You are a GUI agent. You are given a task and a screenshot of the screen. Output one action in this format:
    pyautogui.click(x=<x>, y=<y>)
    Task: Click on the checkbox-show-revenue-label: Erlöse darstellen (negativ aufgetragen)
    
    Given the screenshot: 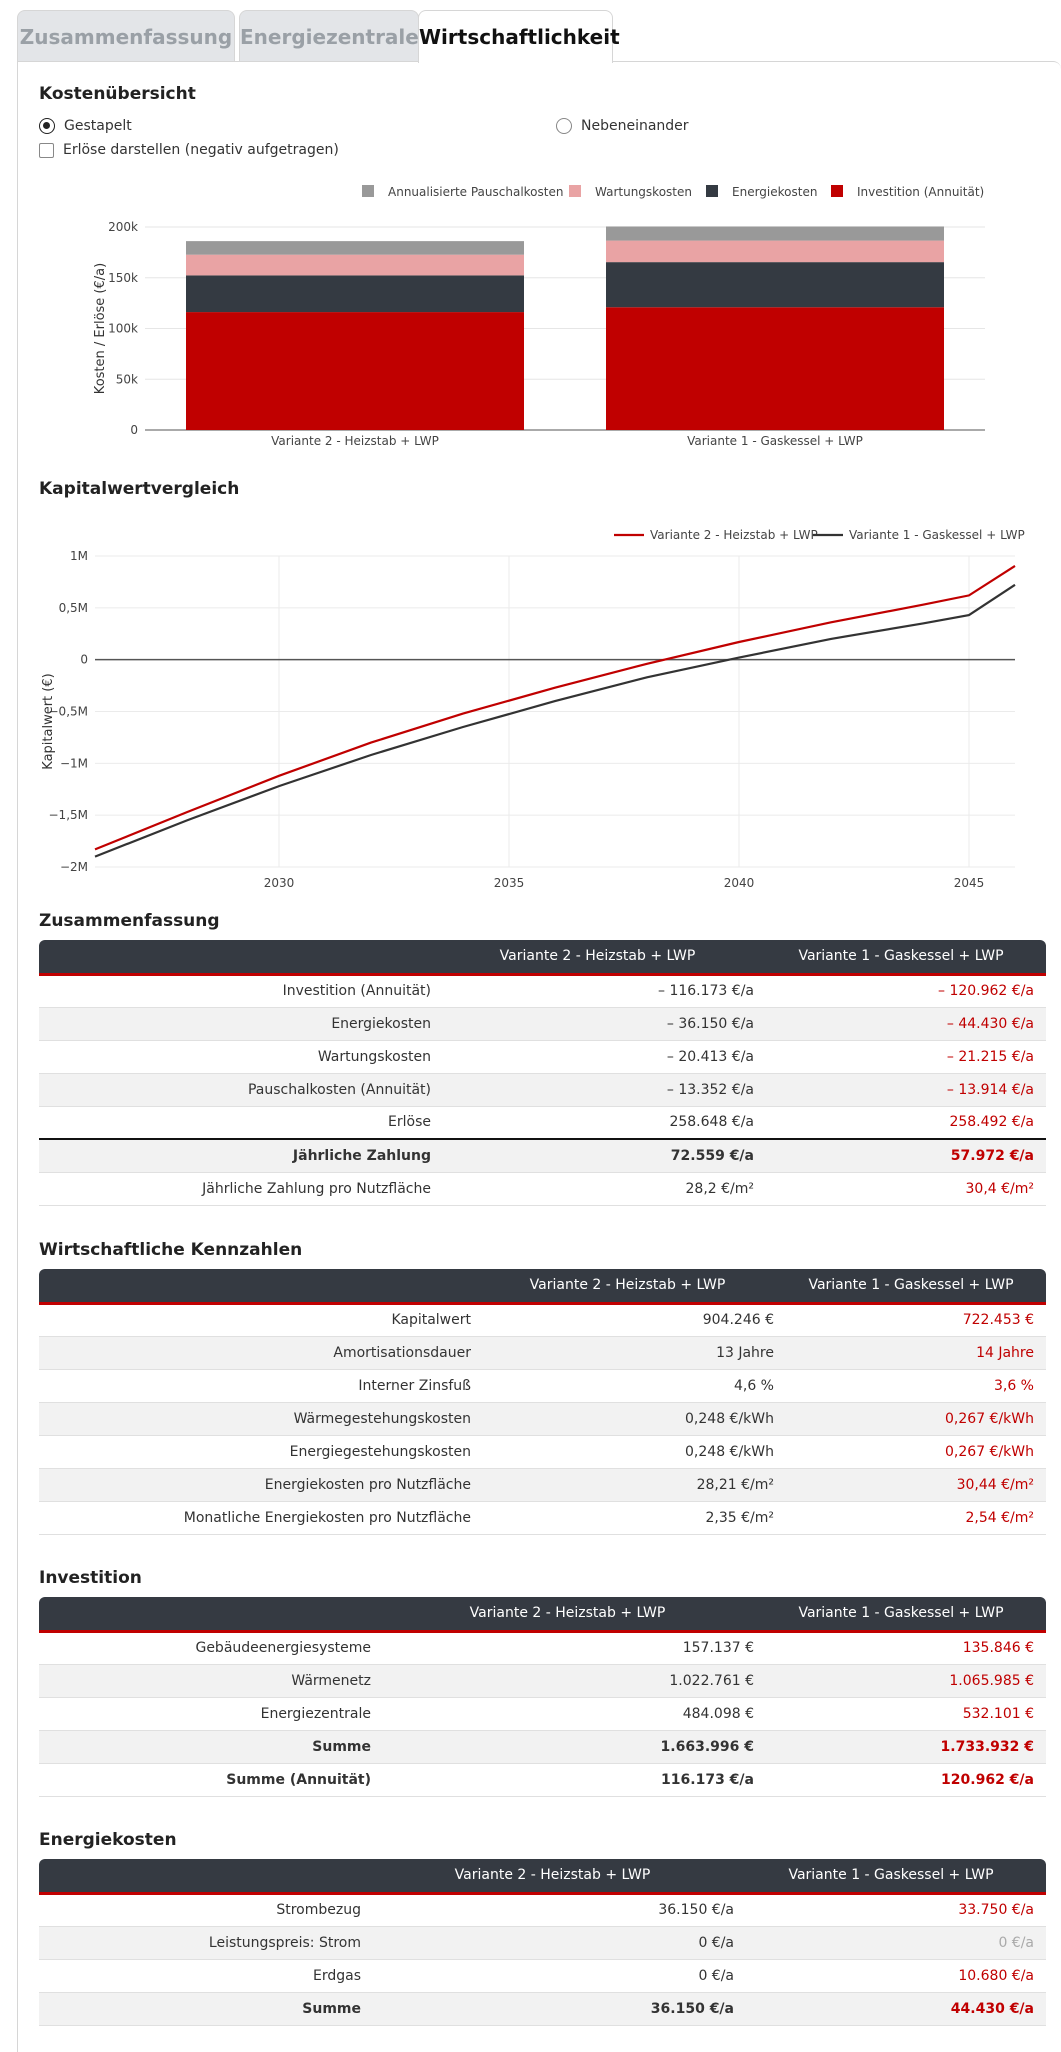 What is the action you would take?
    pyautogui.click(x=201, y=150)
    